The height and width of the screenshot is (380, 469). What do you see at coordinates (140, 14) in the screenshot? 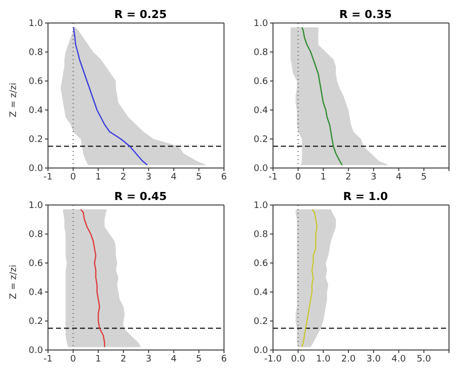
I see `chart-title: R = 0.25` at bounding box center [140, 14].